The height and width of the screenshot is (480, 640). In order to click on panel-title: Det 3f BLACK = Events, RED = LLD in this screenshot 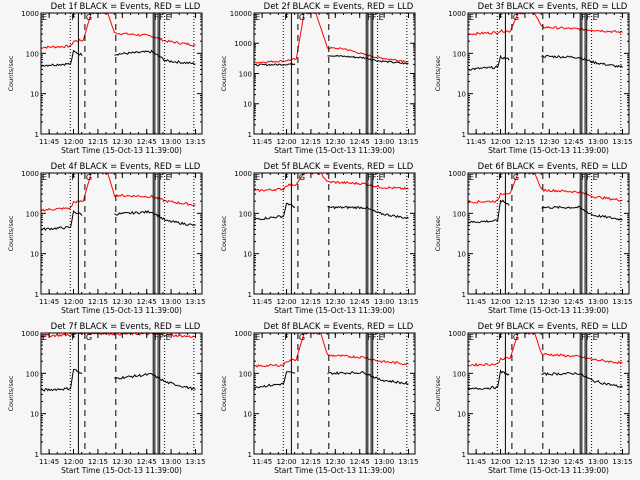, I will do `click(552, 7)`.